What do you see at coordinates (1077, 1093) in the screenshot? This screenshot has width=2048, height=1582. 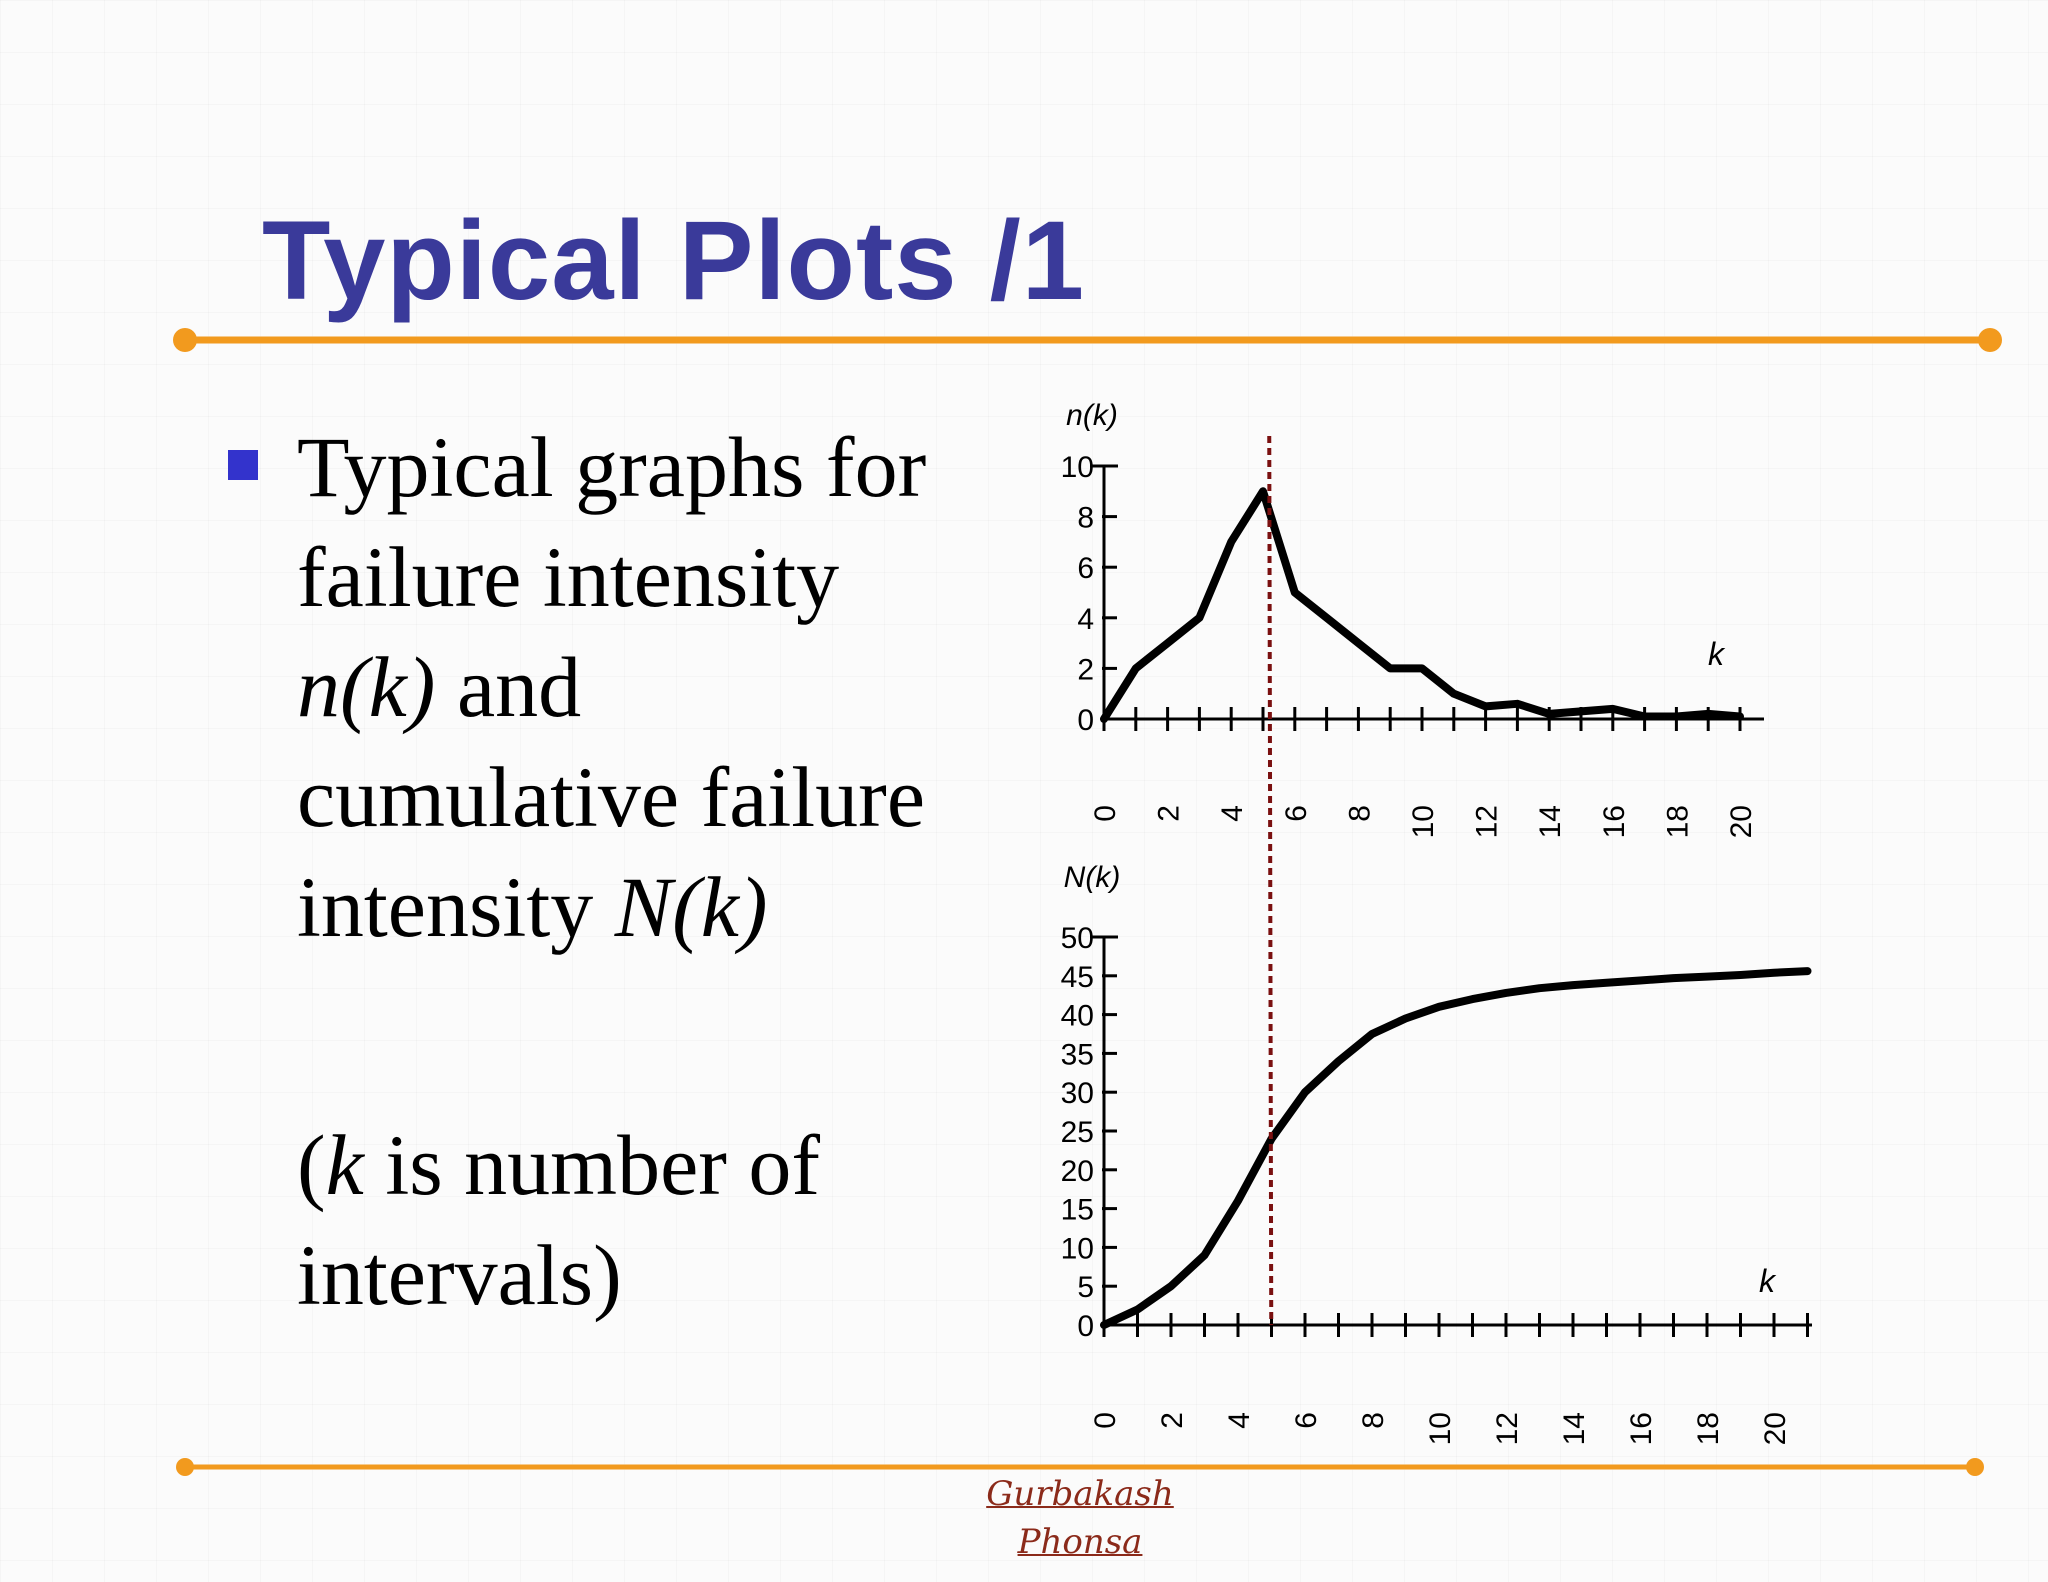 I see `y-tick-label: 30` at bounding box center [1077, 1093].